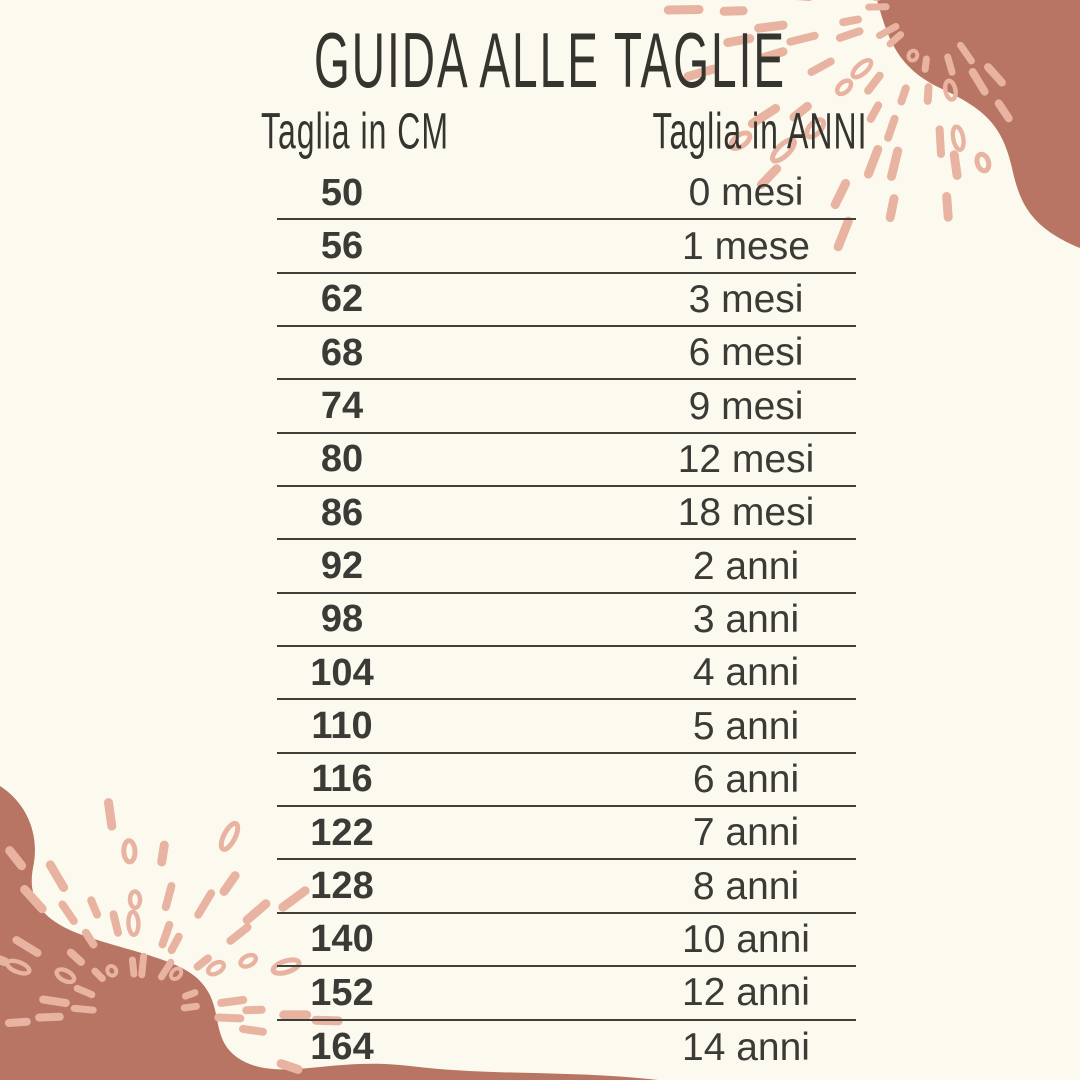 The width and height of the screenshot is (1080, 1080). Describe the element at coordinates (342, 832) in the screenshot. I see `cm-value: 122` at that location.